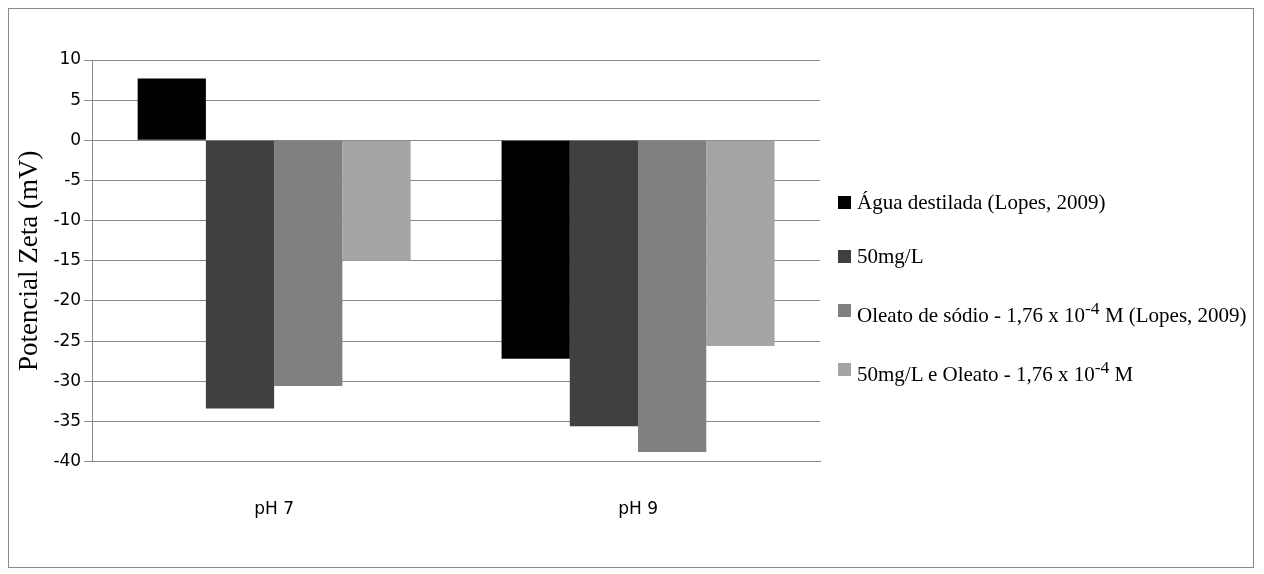 This screenshot has height=574, width=1264. What do you see at coordinates (67, 460) in the screenshot?
I see `y-tick-label: -40` at bounding box center [67, 460].